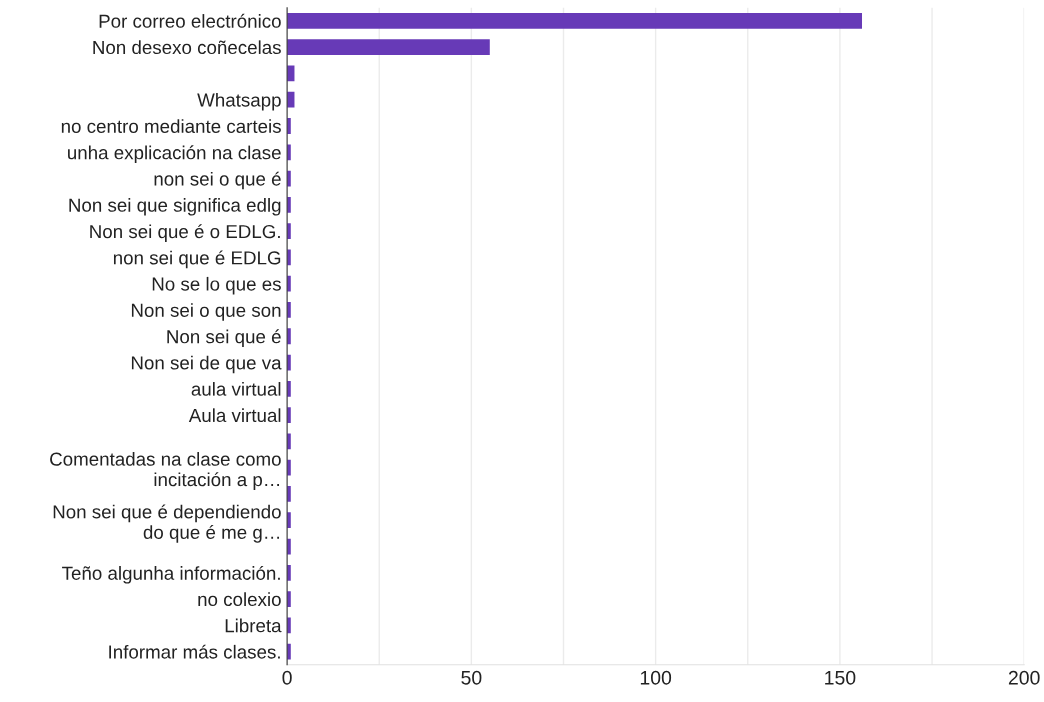  Describe the element at coordinates (171, 126) in the screenshot. I see `y-tick-label: no centro mediante carteis` at that location.